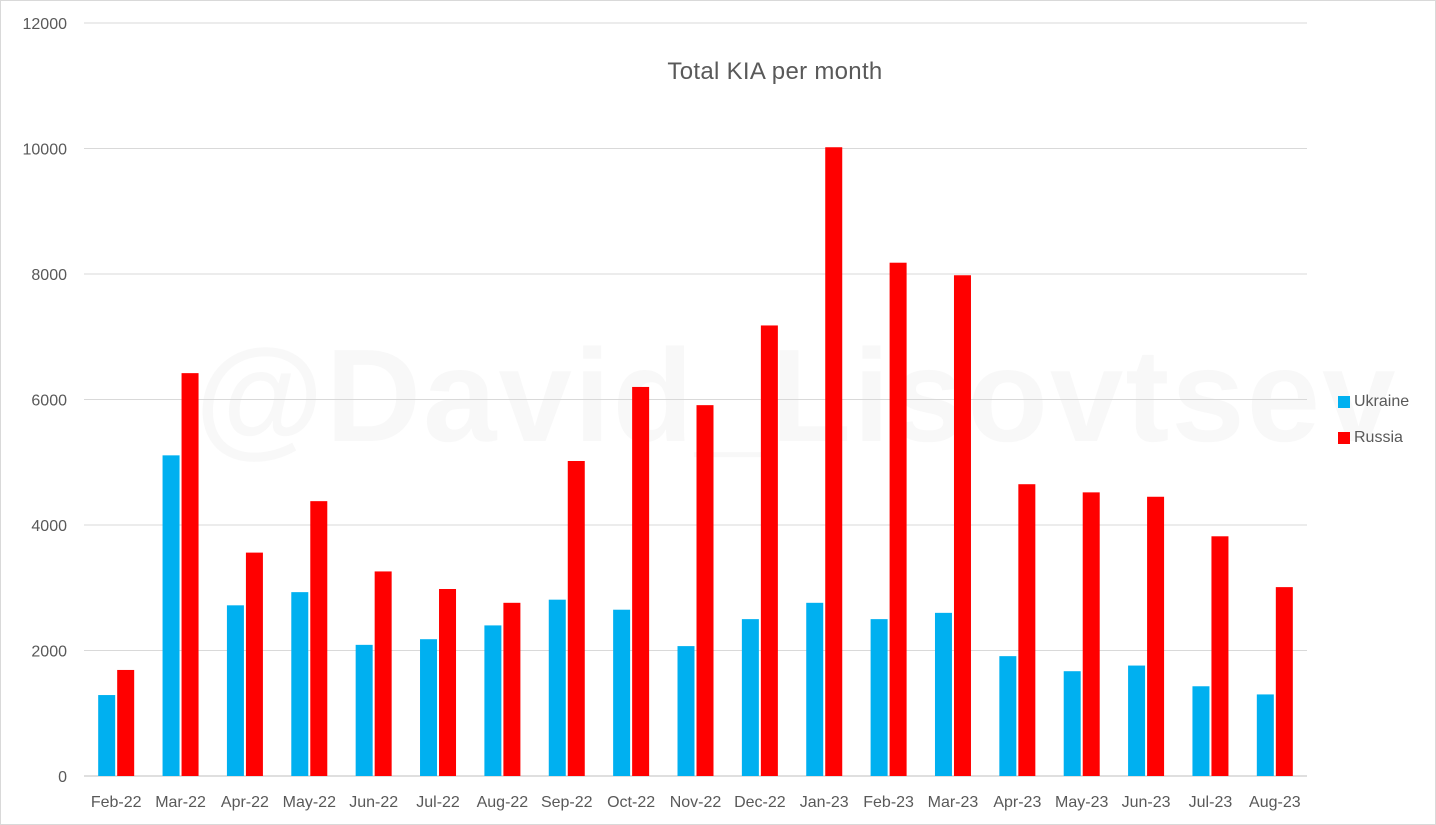 The width and height of the screenshot is (1436, 825). What do you see at coordinates (49, 275) in the screenshot?
I see `y-tick-label: 8000` at bounding box center [49, 275].